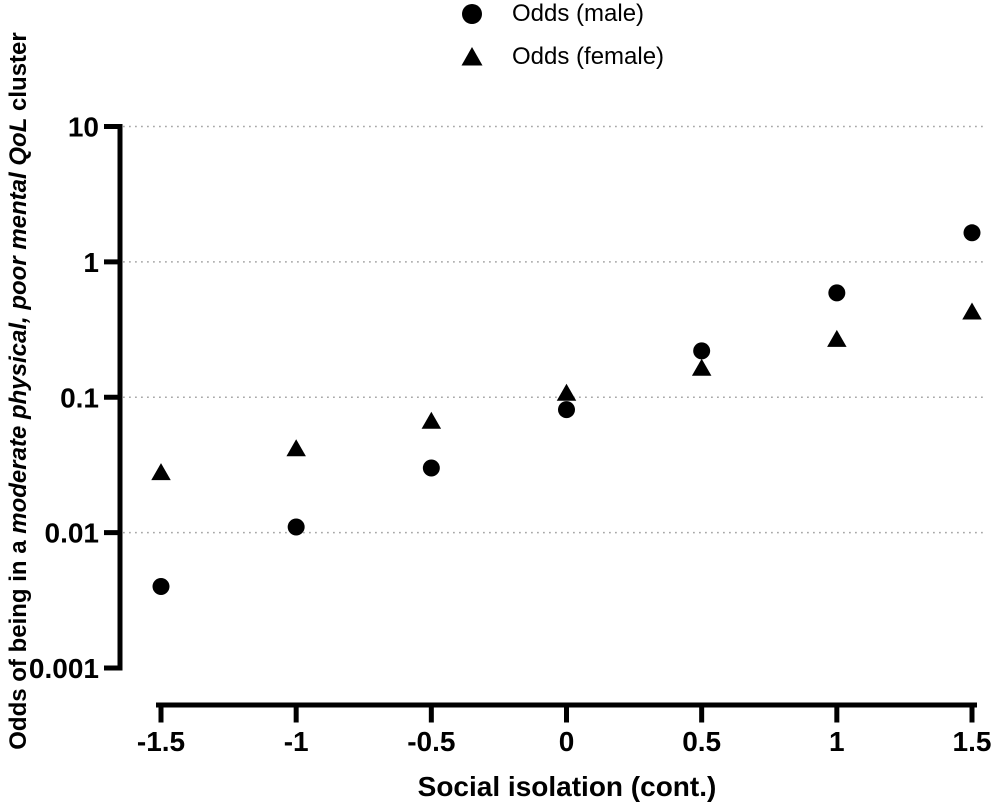 The height and width of the screenshot is (808, 993). I want to click on legend-label-male: Odds (male), so click(578, 13).